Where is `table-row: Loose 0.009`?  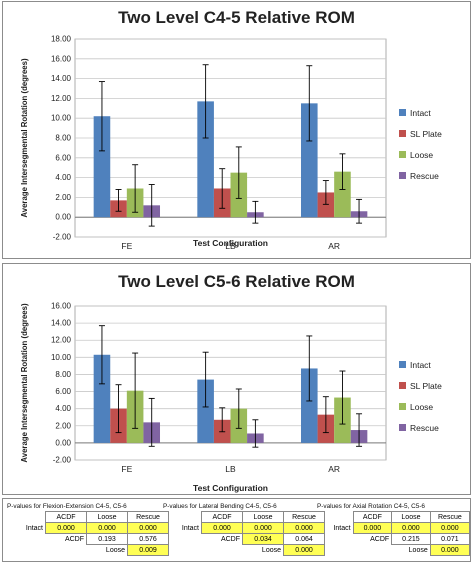 table-row: Loose 0.009 is located at coordinates (88, 550).